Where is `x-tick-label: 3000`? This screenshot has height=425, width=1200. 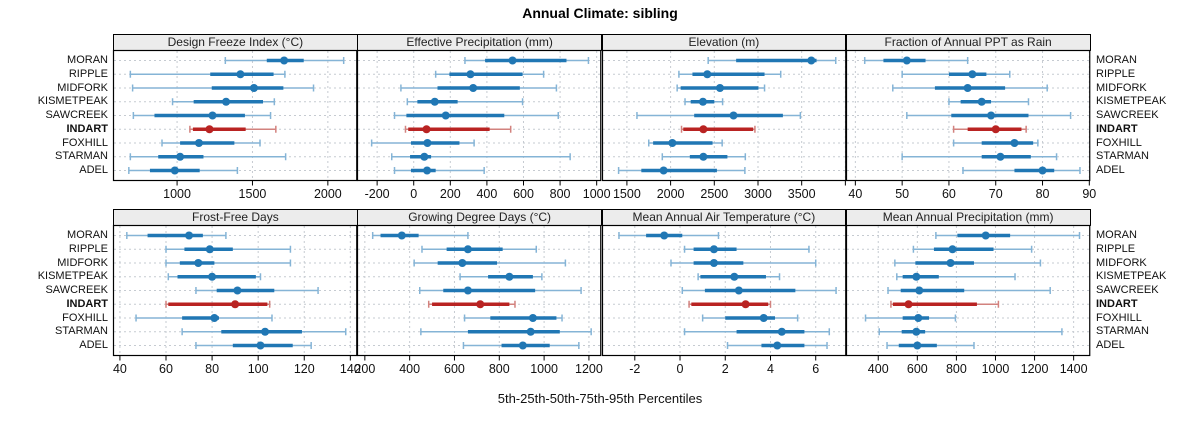 x-tick-label: 3000 is located at coordinates (758, 194).